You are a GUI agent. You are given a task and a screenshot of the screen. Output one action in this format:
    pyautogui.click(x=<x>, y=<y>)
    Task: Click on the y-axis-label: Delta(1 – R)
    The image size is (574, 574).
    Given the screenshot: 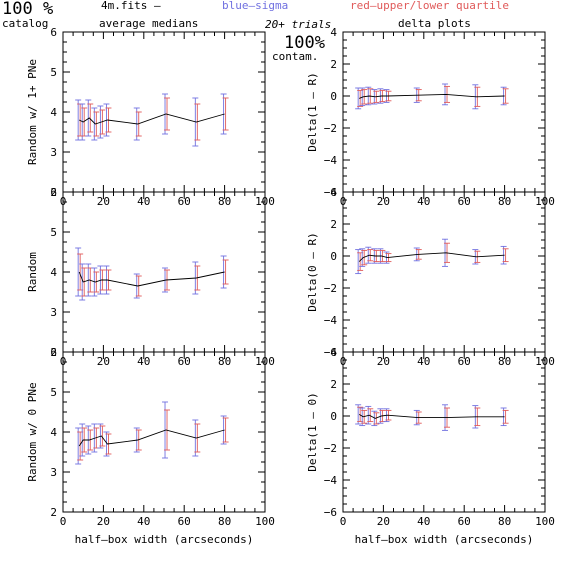 What is the action you would take?
    pyautogui.click(x=312, y=111)
    